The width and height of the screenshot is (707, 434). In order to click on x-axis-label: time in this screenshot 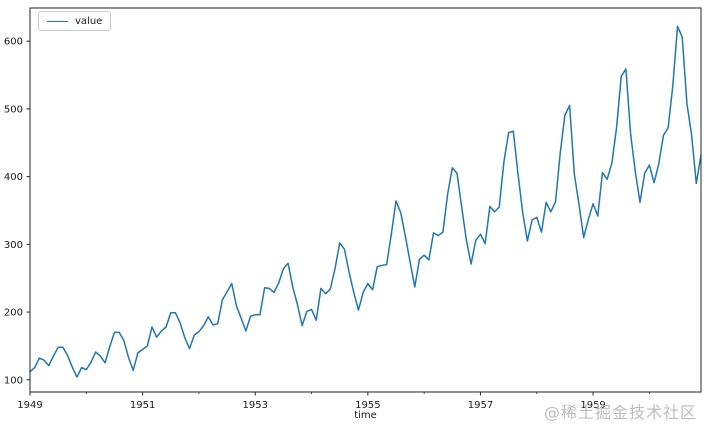, I will do `click(365, 415)`.